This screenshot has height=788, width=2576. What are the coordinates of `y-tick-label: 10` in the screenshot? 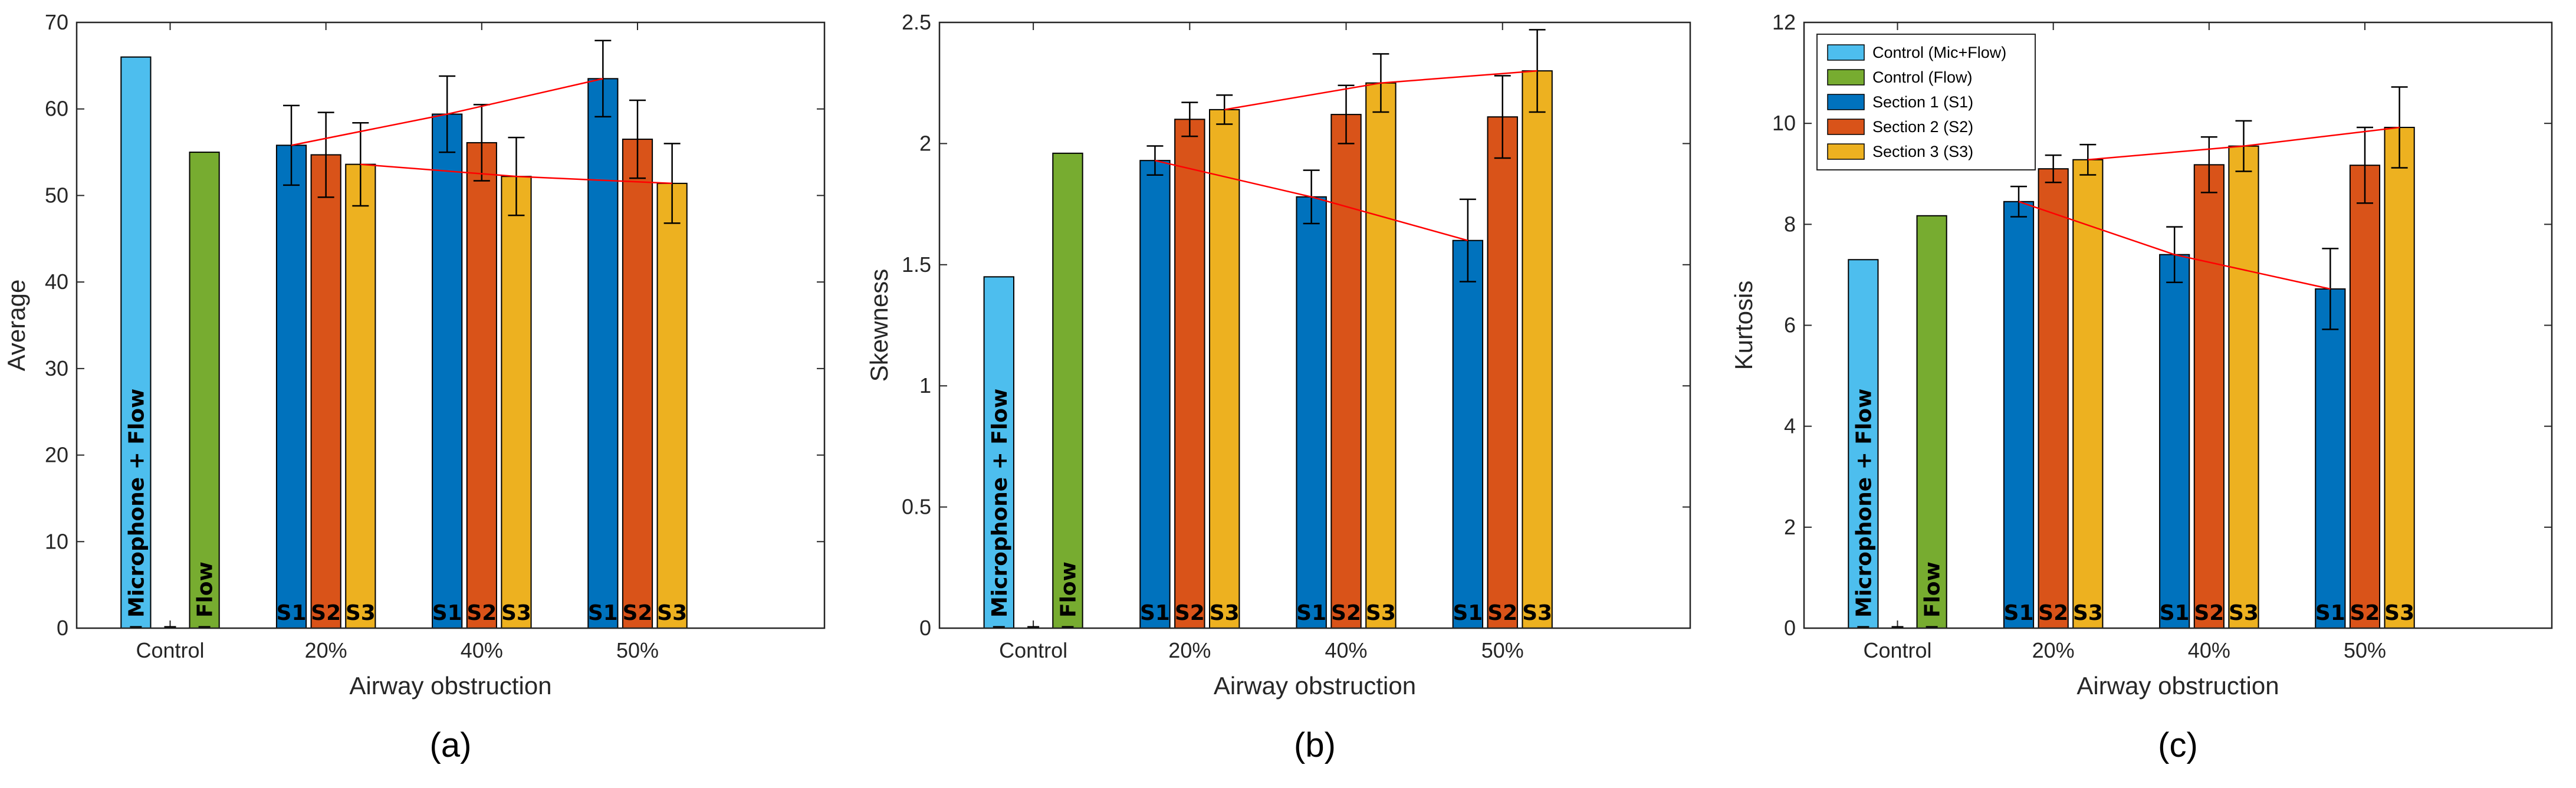 It's located at (56, 541).